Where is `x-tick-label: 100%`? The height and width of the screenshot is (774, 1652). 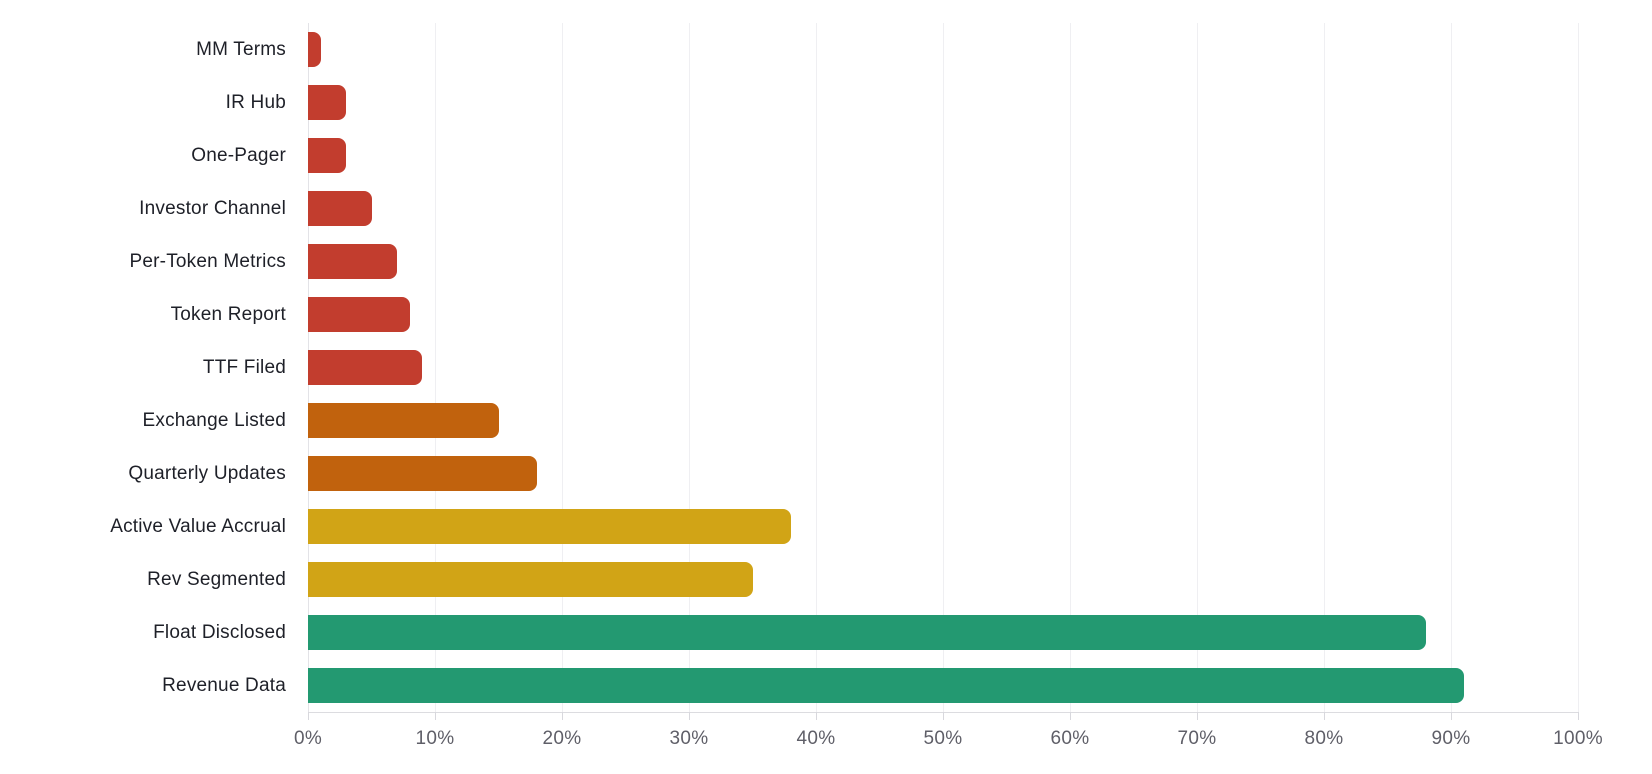
x-tick-label: 100% is located at coordinates (1578, 738).